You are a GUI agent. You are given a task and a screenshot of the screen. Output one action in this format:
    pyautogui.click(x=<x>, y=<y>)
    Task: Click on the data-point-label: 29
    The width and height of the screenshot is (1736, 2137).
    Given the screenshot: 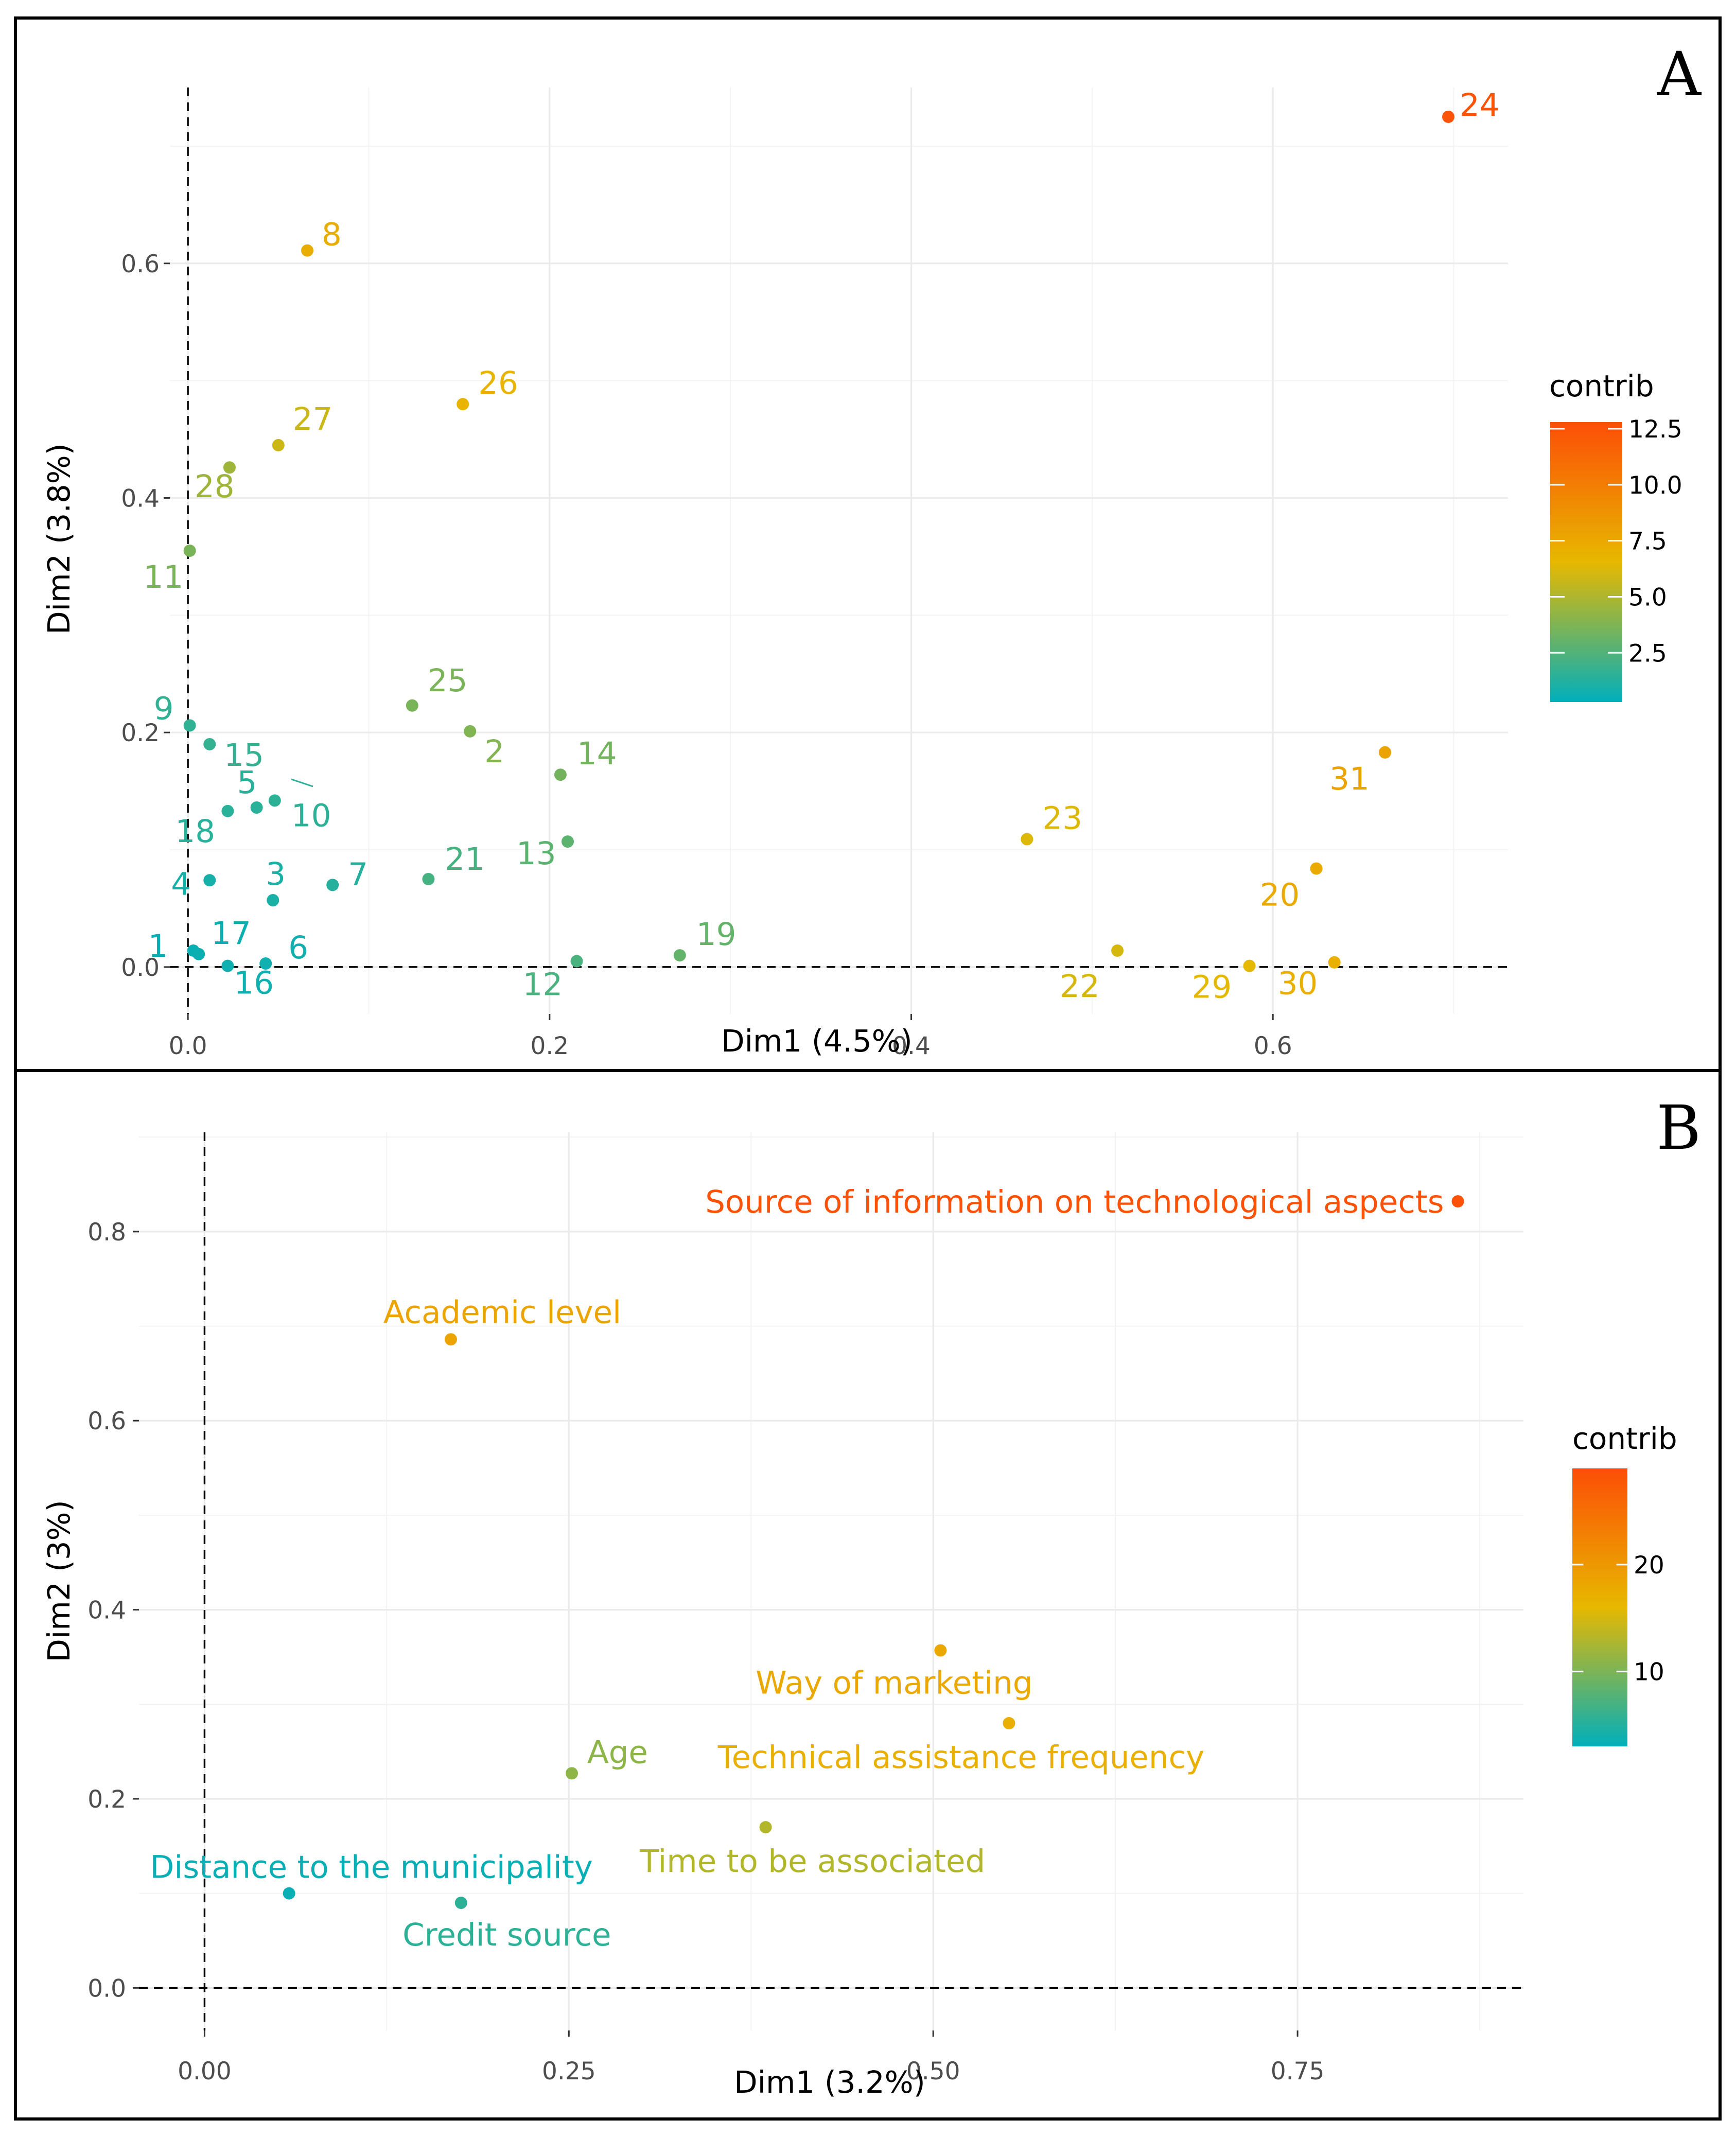 What is the action you would take?
    pyautogui.click(x=1212, y=988)
    